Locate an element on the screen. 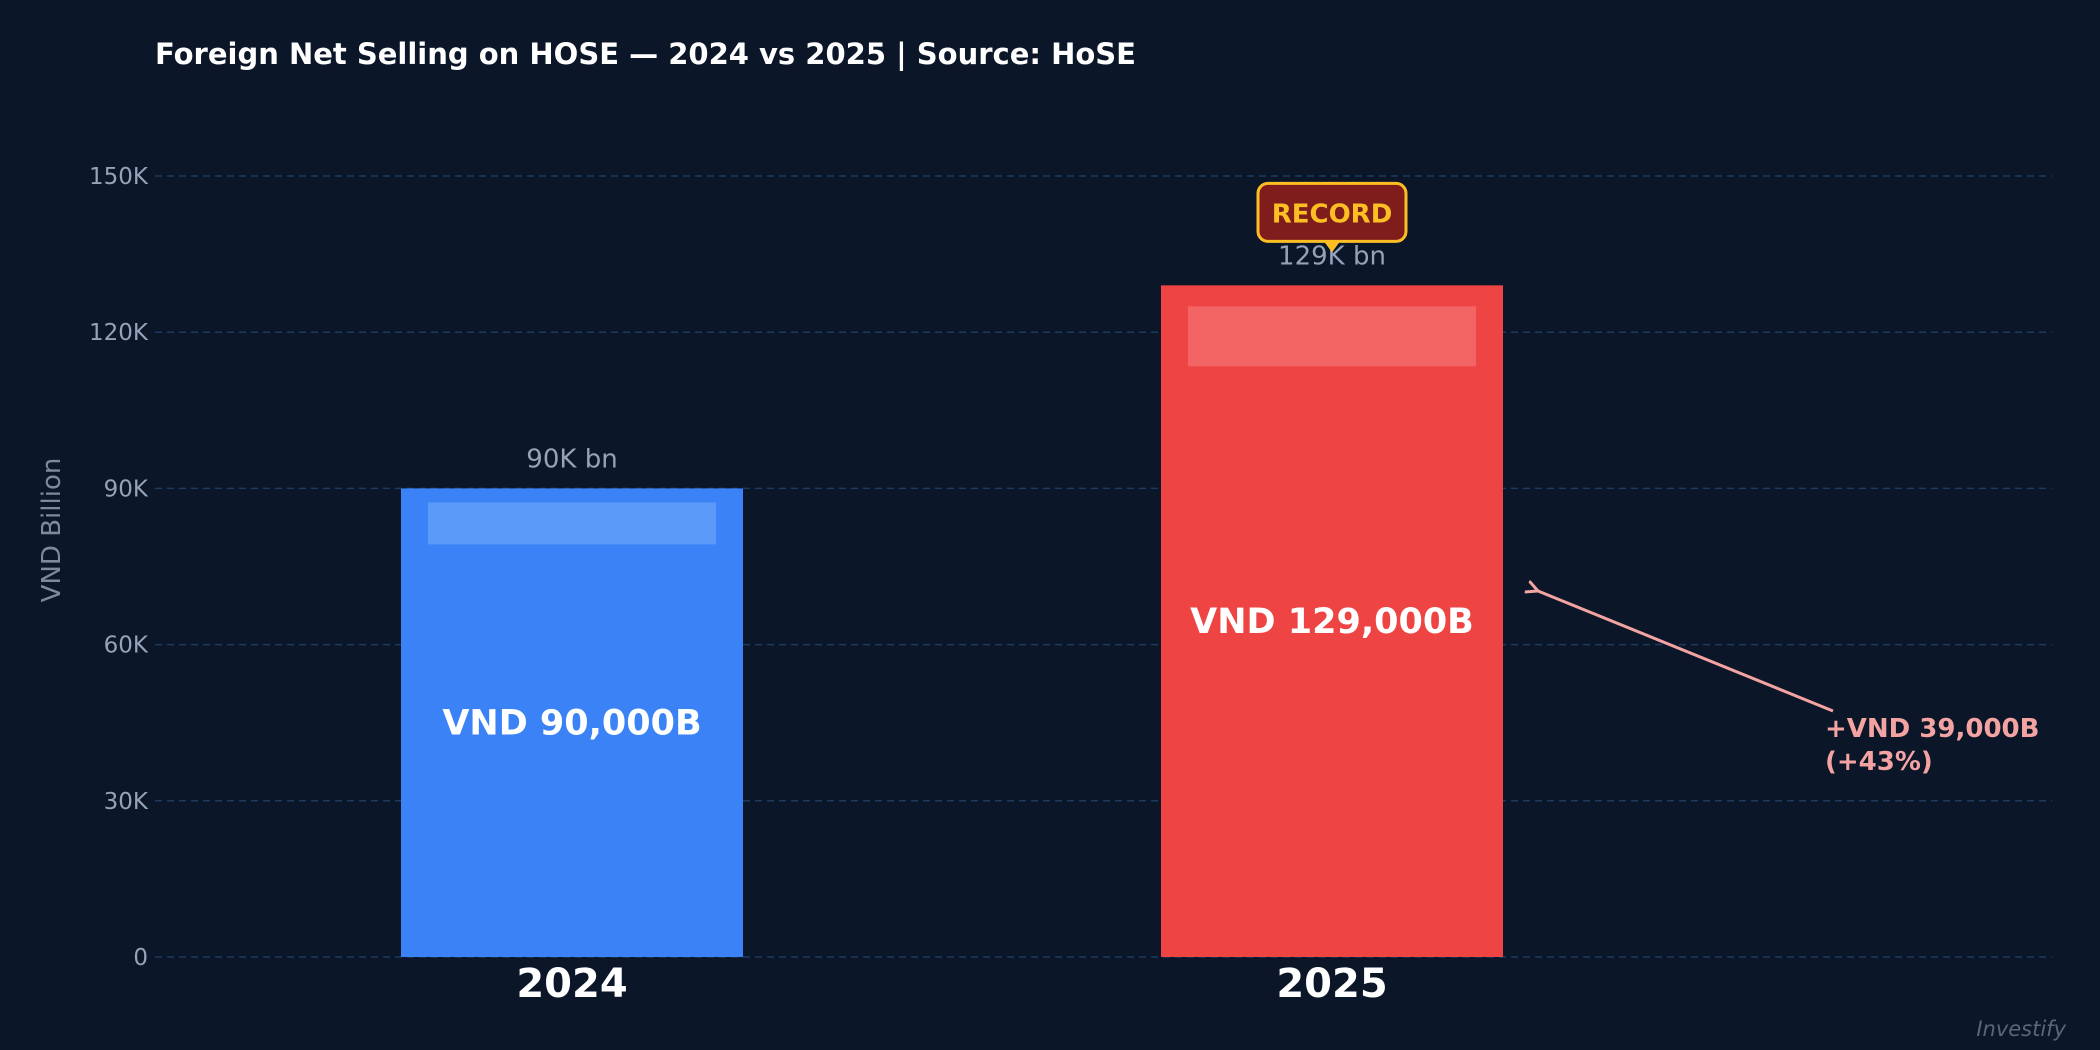 The width and height of the screenshot is (2100, 1050). annotation-arrow is located at coordinates (1686, 652).